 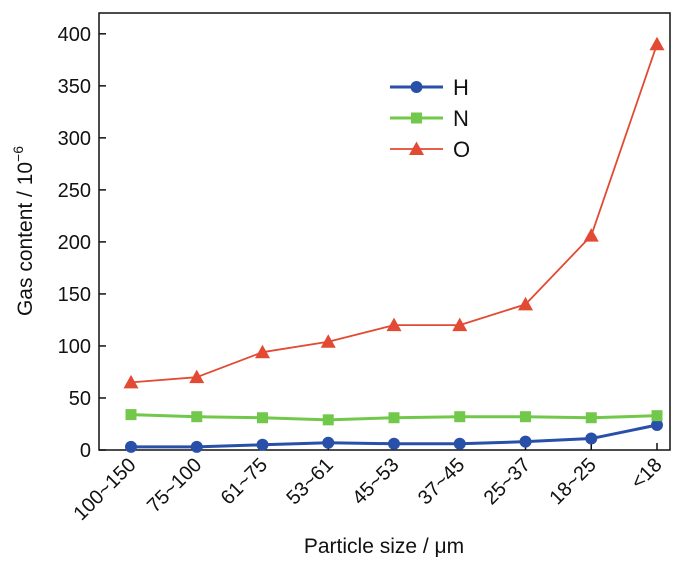 What do you see at coordinates (429, 87) in the screenshot?
I see `legend-item-h: H` at bounding box center [429, 87].